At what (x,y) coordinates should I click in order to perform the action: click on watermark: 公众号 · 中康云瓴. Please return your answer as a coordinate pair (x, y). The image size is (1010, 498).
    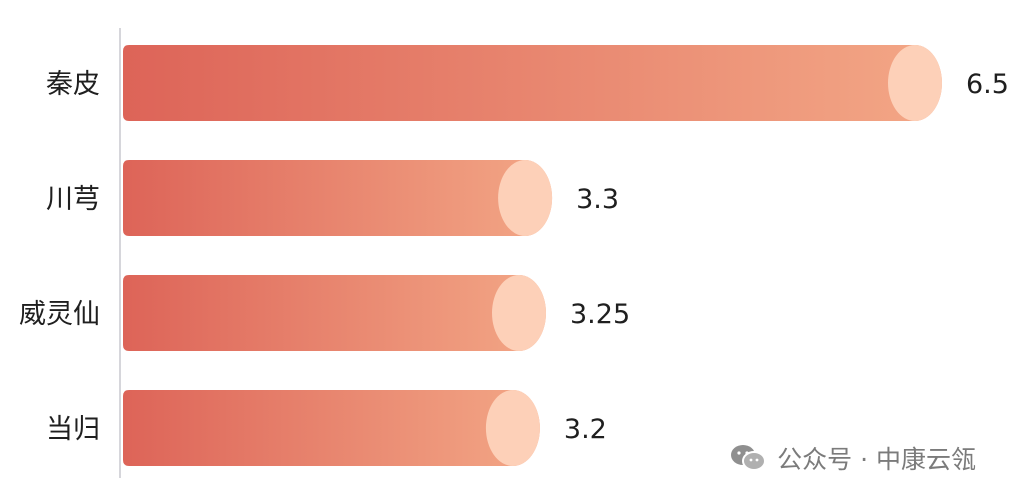
    Looking at the image, I should click on (852, 458).